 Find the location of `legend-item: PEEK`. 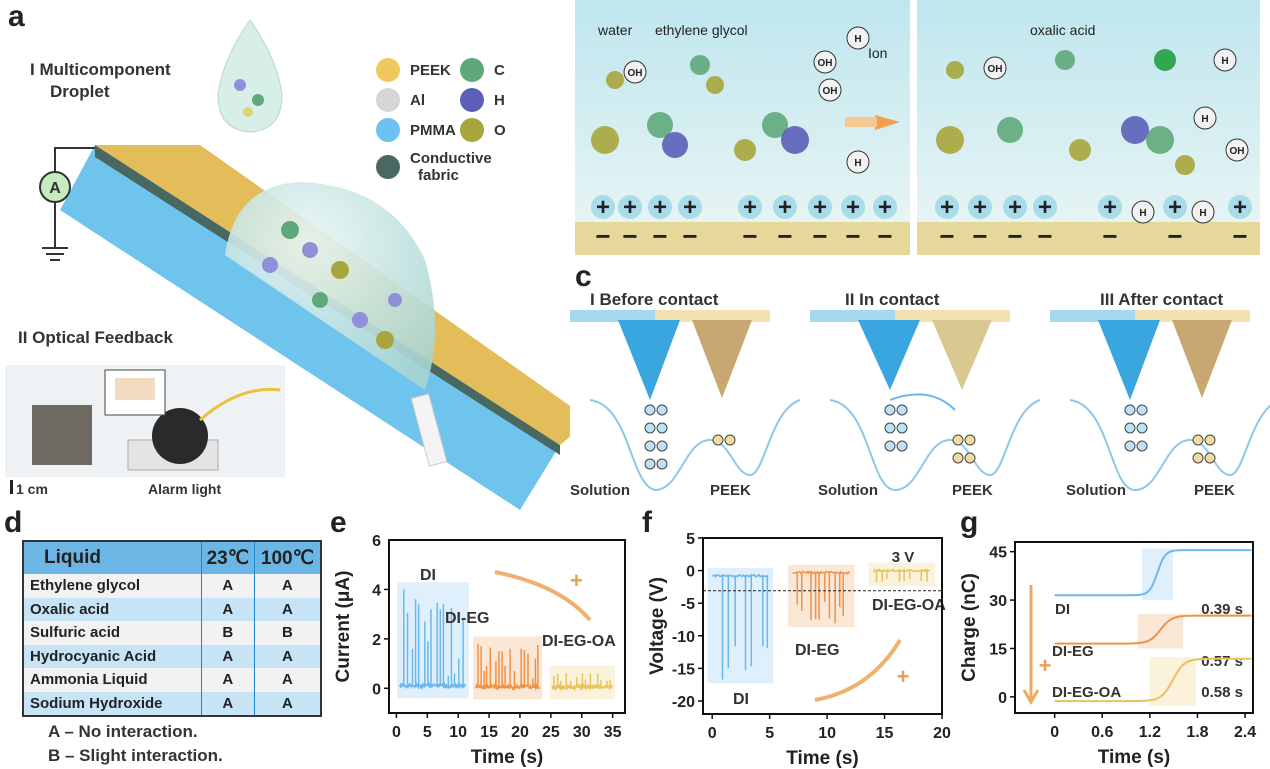

legend-item: PEEK is located at coordinates (413, 70).